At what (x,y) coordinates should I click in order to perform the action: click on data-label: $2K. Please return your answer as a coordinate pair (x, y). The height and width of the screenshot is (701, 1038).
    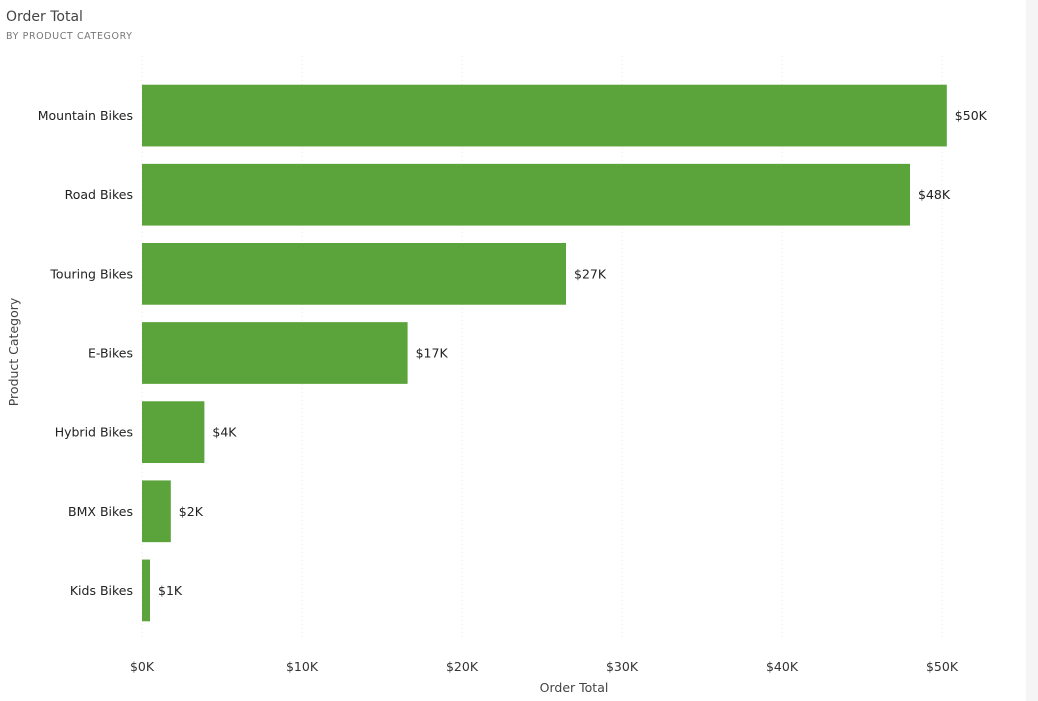
    Looking at the image, I should click on (191, 511).